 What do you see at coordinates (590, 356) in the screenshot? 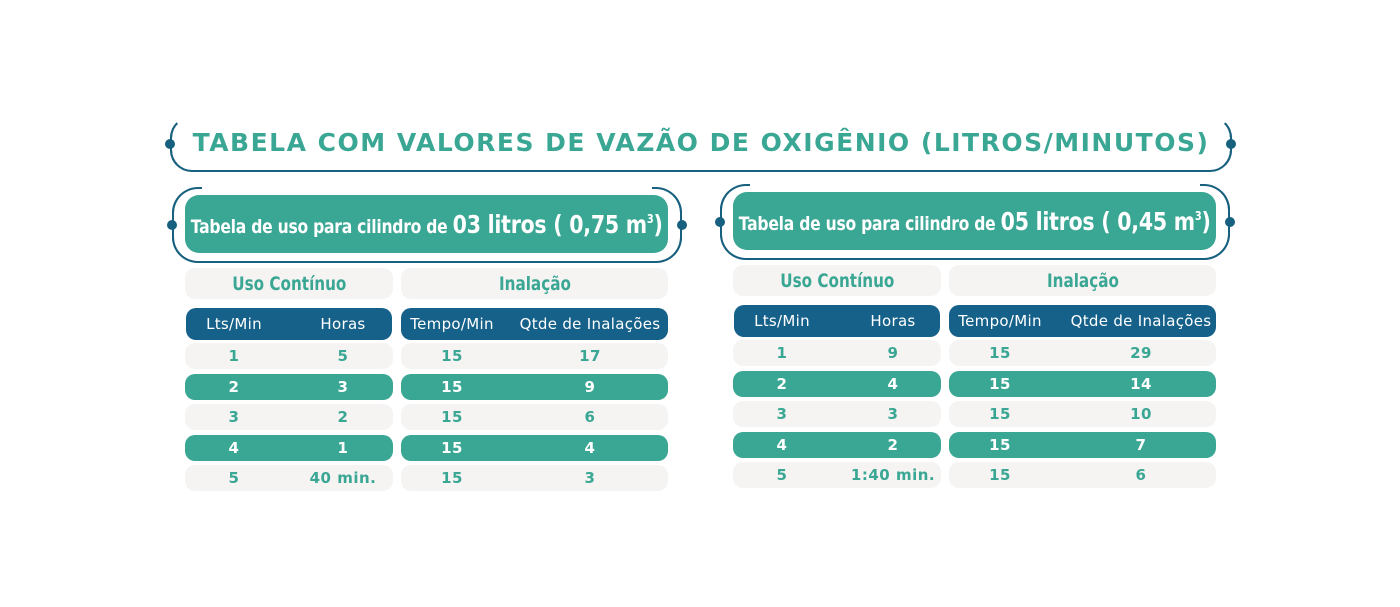
I see `table-cell: 17` at bounding box center [590, 356].